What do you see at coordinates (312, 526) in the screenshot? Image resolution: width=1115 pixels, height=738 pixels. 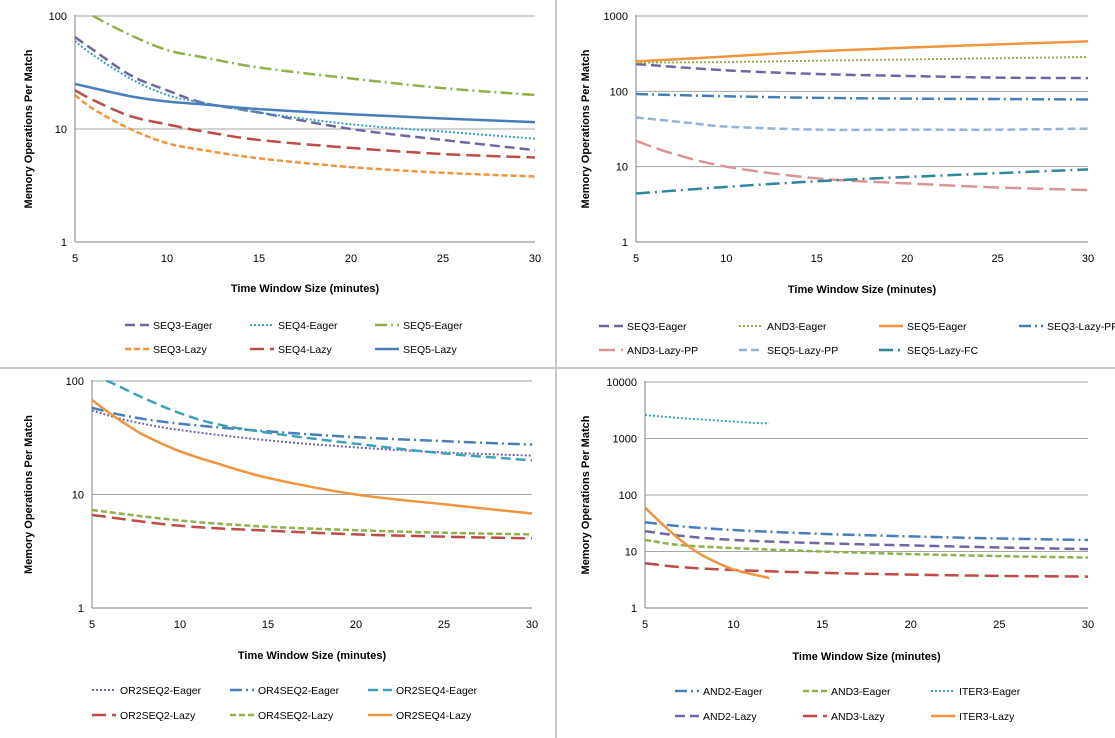 I see `series-line-or2seq2-lazy` at bounding box center [312, 526].